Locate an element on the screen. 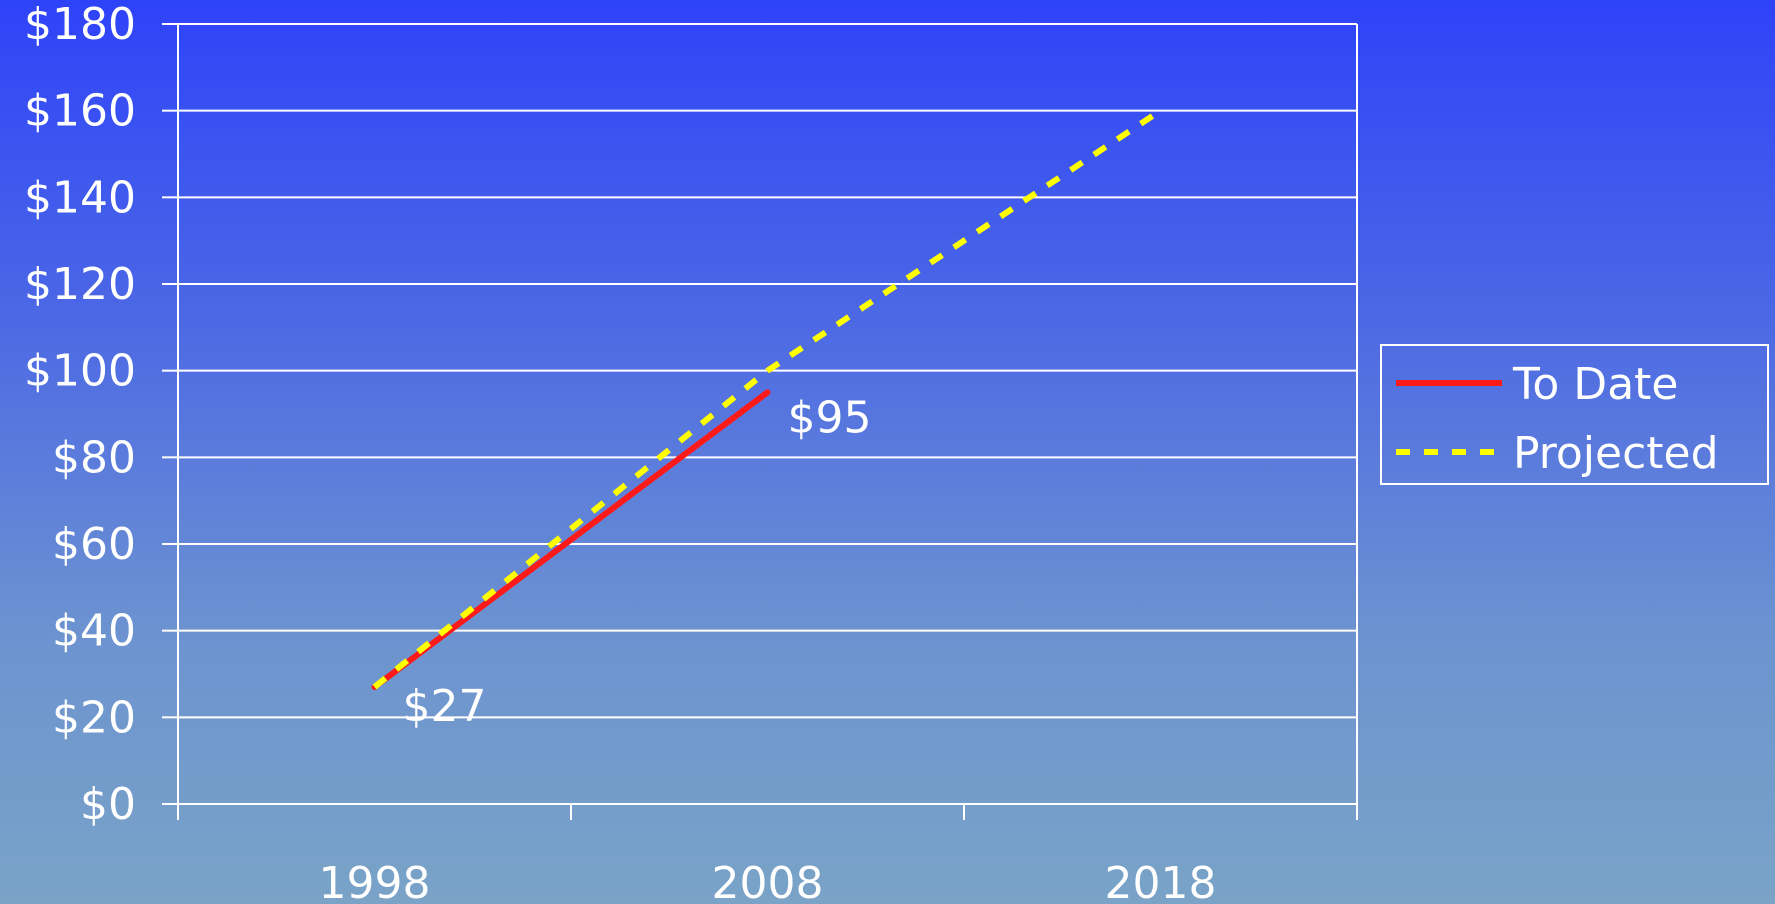  x-axis-tick-labels: 1998 2008 2018 is located at coordinates (768, 881).